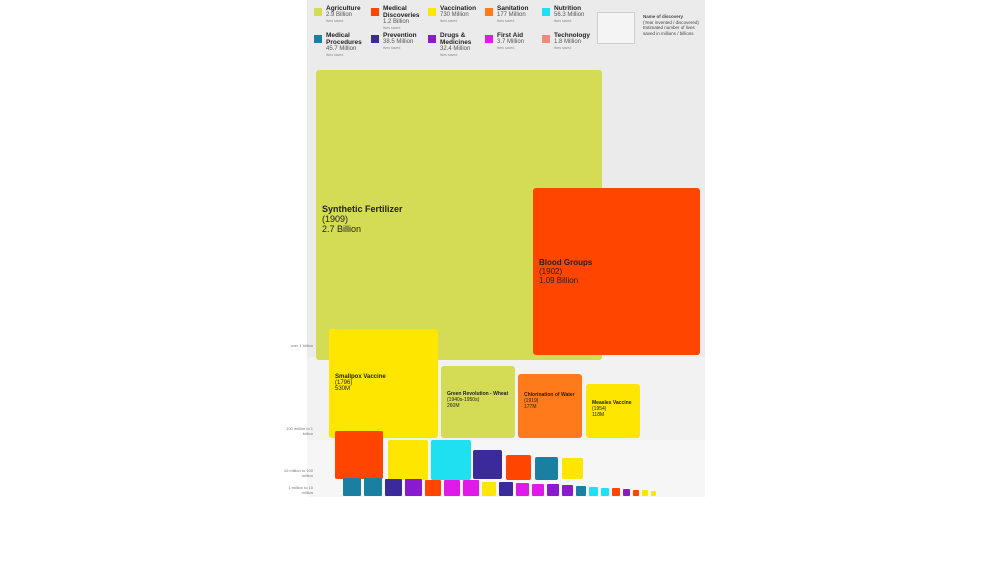  Describe the element at coordinates (300, 490) in the screenshot. I see `band-label: 1 million to 10 million` at that location.